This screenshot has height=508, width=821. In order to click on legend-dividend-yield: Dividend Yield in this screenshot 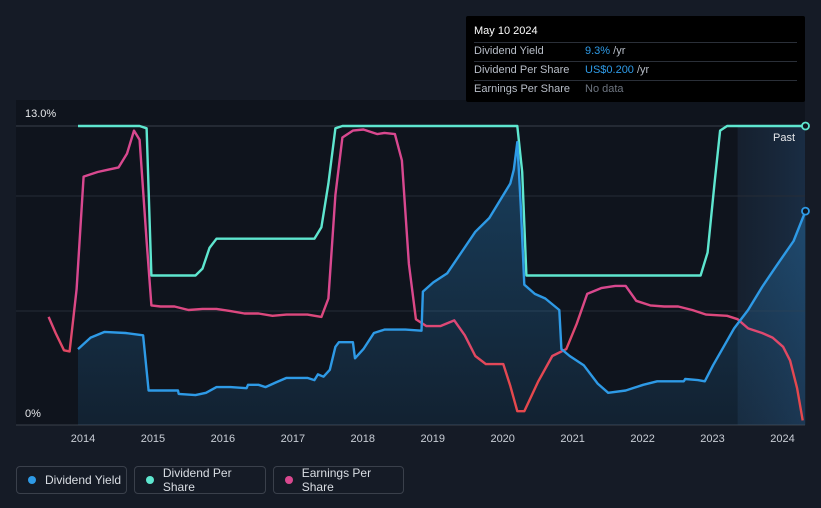, I will do `click(71, 480)`.